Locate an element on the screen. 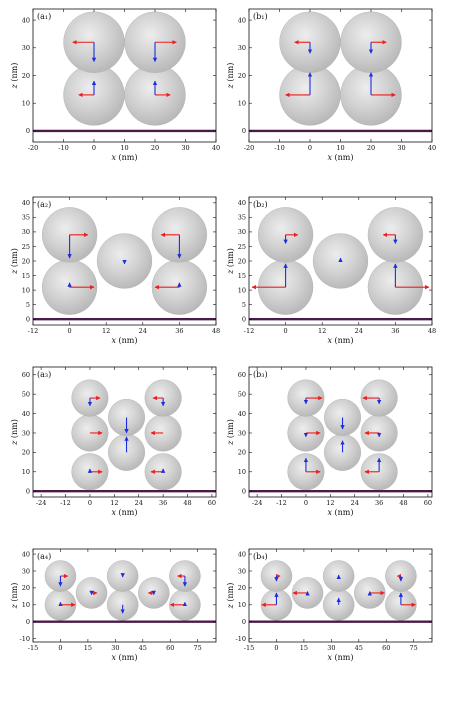  y-tick-label: 25 is located at coordinates (242, 247).